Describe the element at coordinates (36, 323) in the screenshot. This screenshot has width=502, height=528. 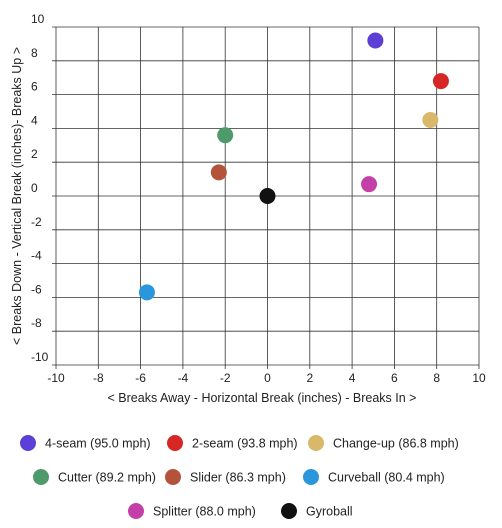
I see `y-tick-label: -8` at that location.